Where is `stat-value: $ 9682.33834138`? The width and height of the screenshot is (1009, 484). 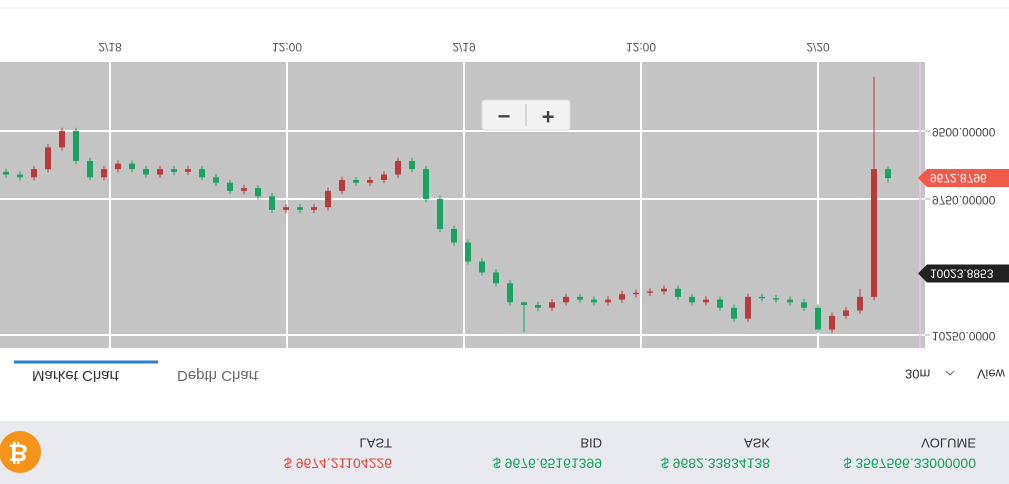 stat-value: $ 9682.33834138 is located at coordinates (715, 463).